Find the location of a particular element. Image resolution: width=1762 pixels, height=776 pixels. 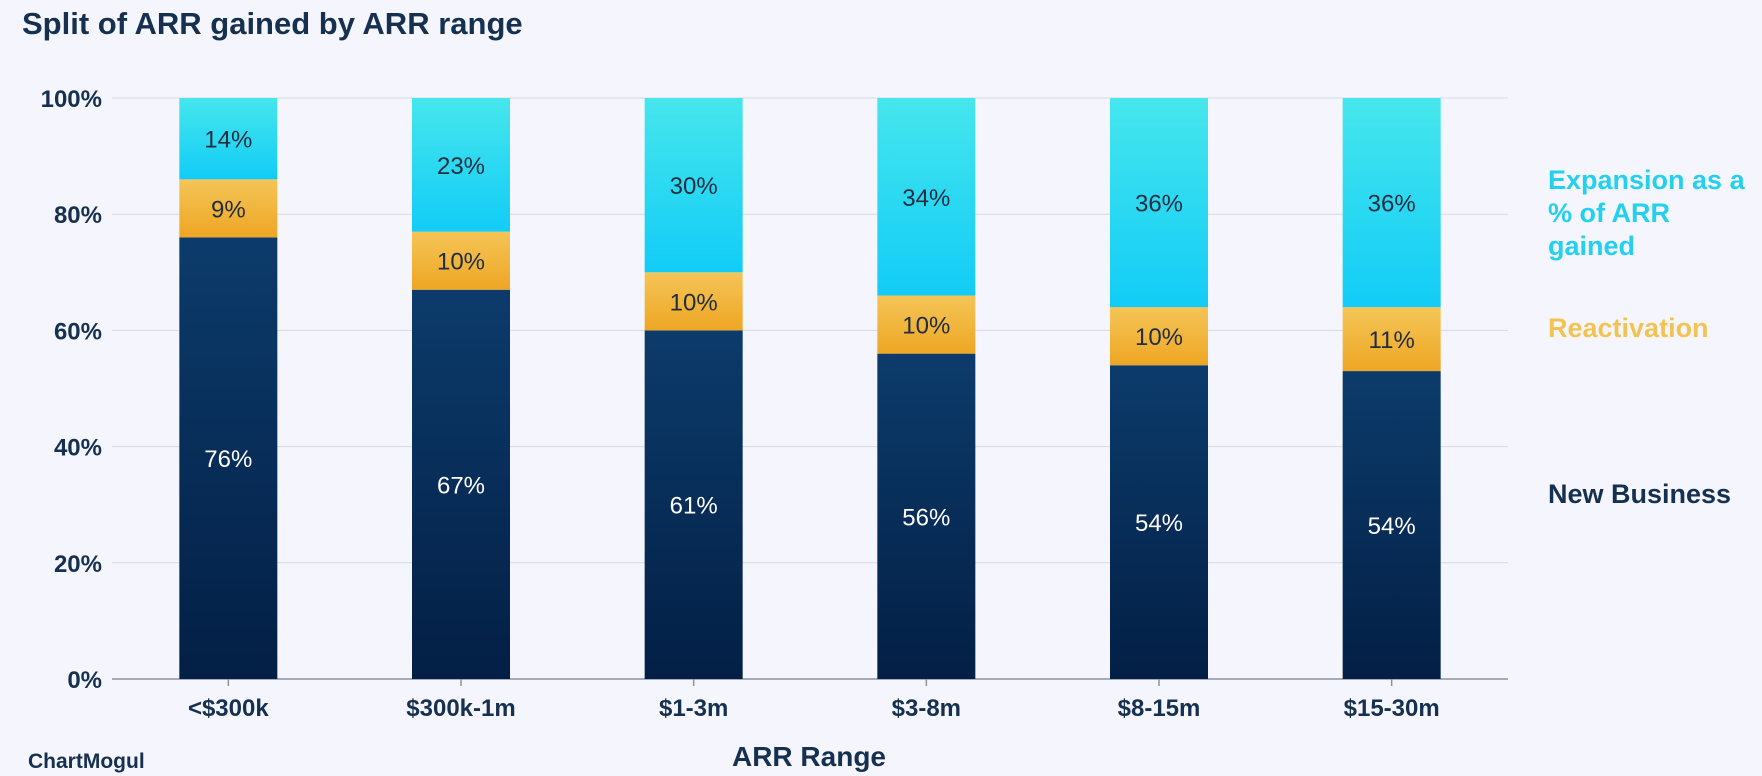

y-tick-label: 0% is located at coordinates (84, 680).